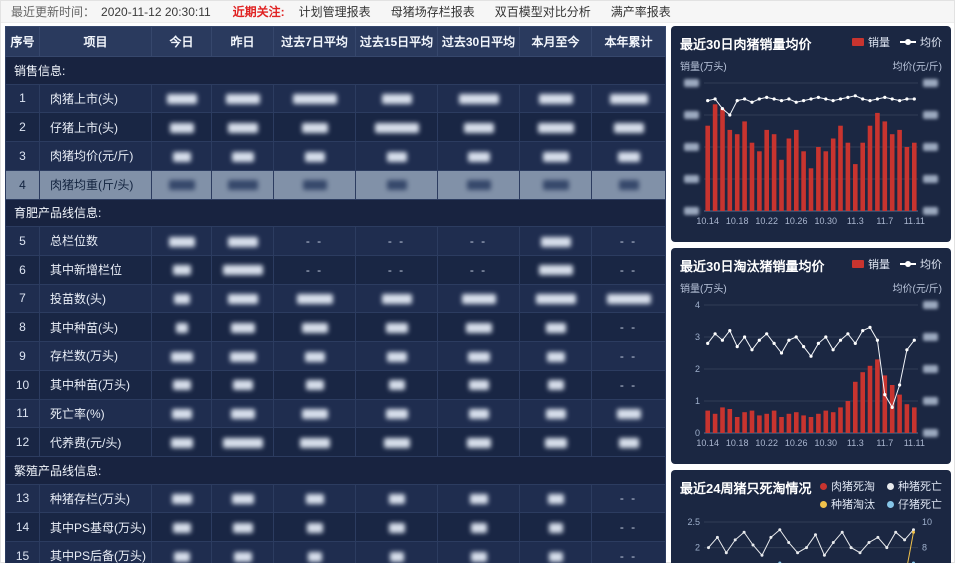 The image size is (955, 563). I want to click on table-row: 7 投苗数(头), so click(335, 298).